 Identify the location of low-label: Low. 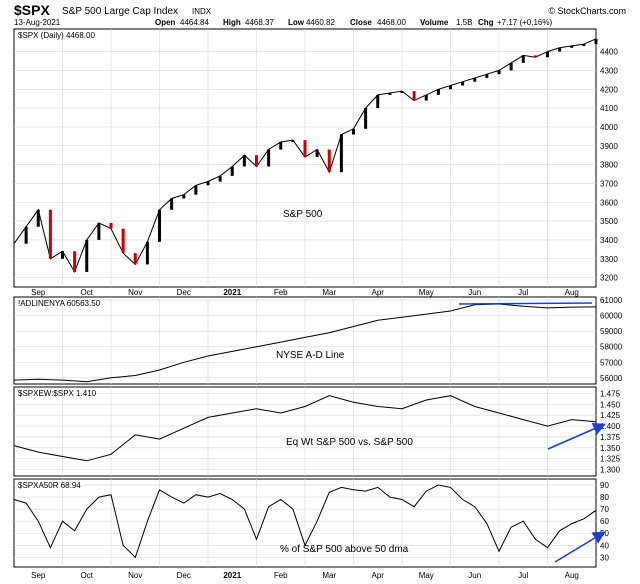
(296, 22).